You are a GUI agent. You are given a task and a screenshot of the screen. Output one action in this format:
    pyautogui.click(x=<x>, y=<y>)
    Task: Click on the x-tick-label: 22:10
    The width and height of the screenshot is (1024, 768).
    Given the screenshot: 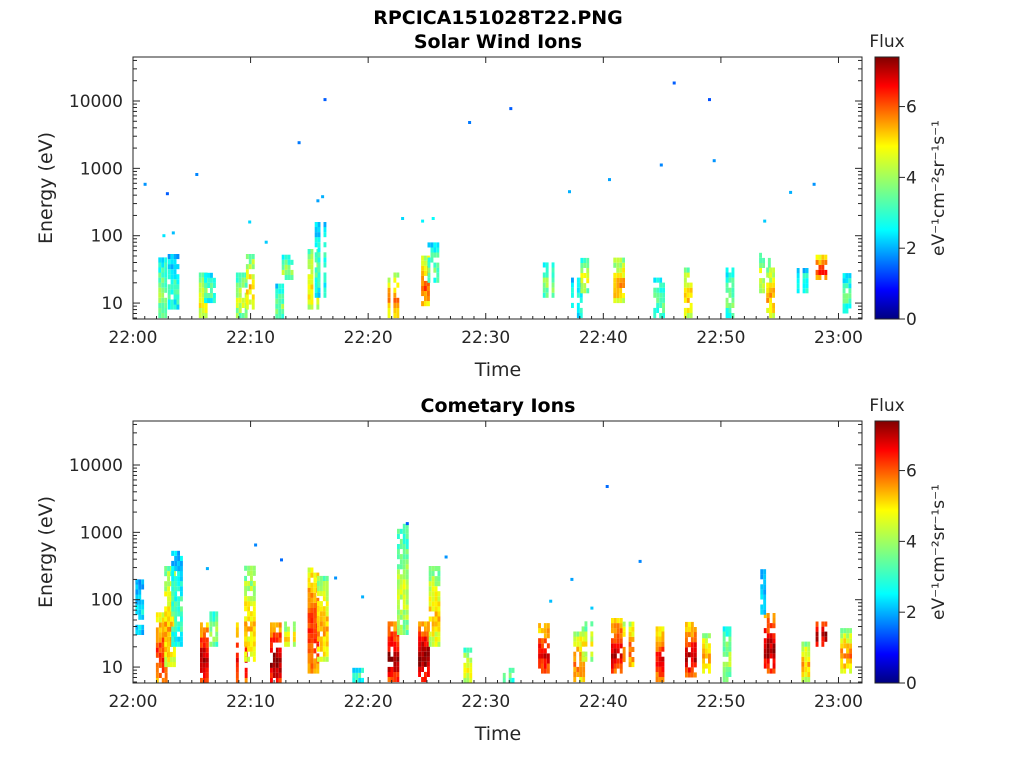 What is the action you would take?
    pyautogui.click(x=250, y=702)
    